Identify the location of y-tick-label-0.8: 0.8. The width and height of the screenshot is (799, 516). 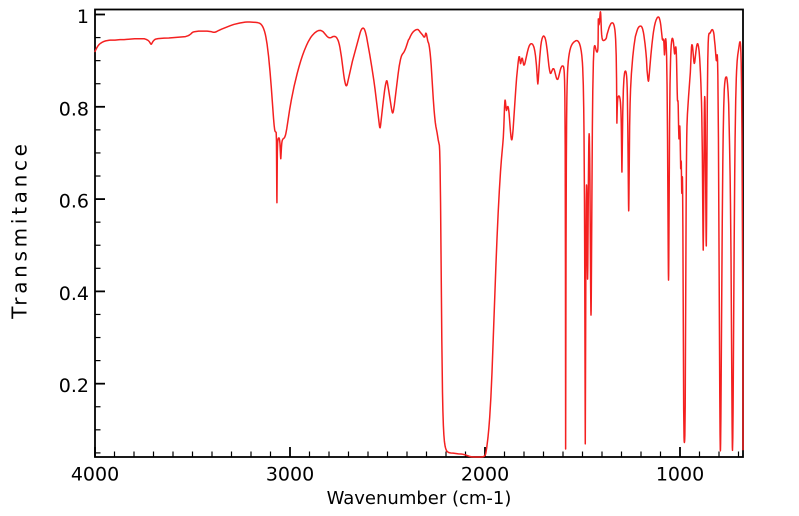
(74, 109).